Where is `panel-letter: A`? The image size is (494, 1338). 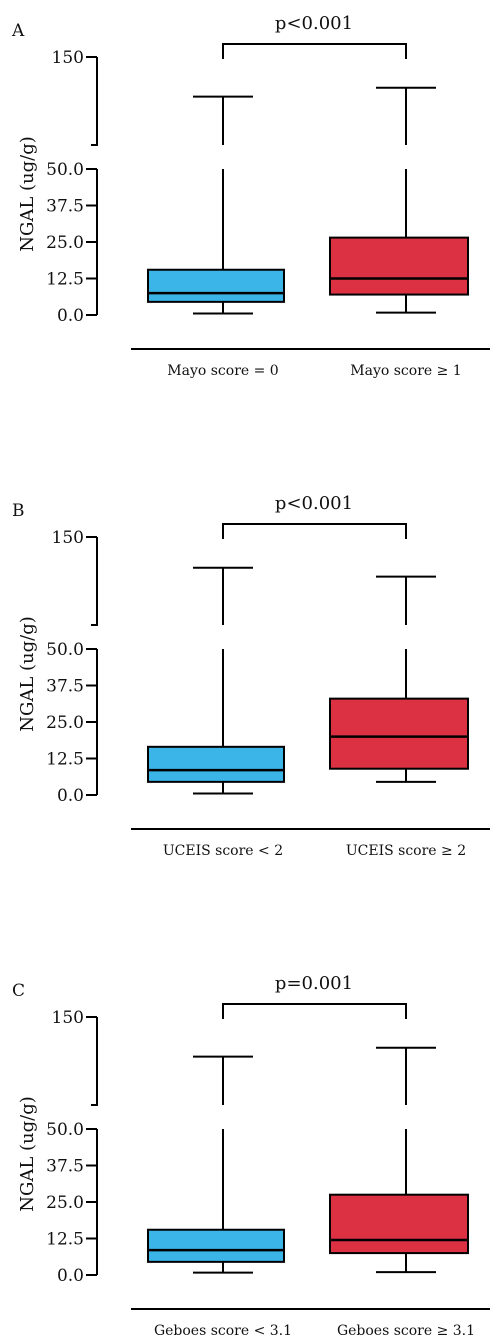 panel-letter: A is located at coordinates (18, 31).